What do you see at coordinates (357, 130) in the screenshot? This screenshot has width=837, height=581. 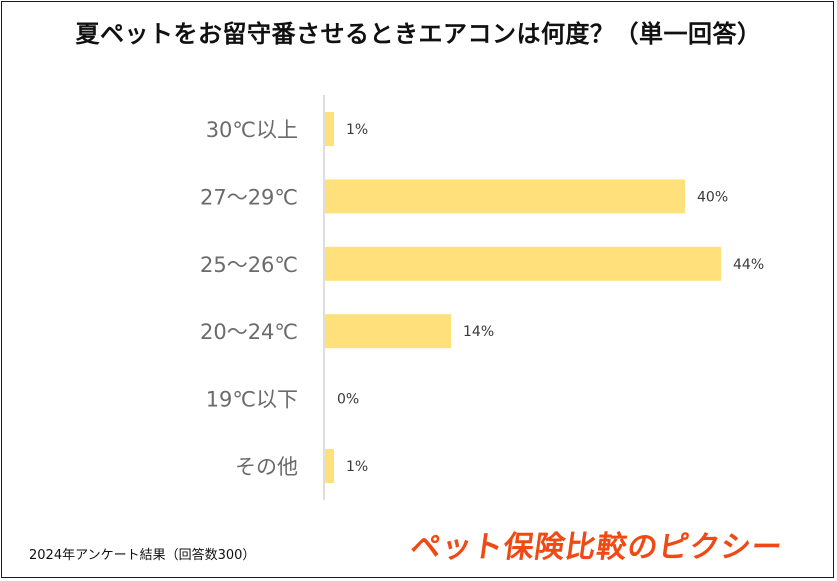 I see `value-label-0: 1%` at bounding box center [357, 130].